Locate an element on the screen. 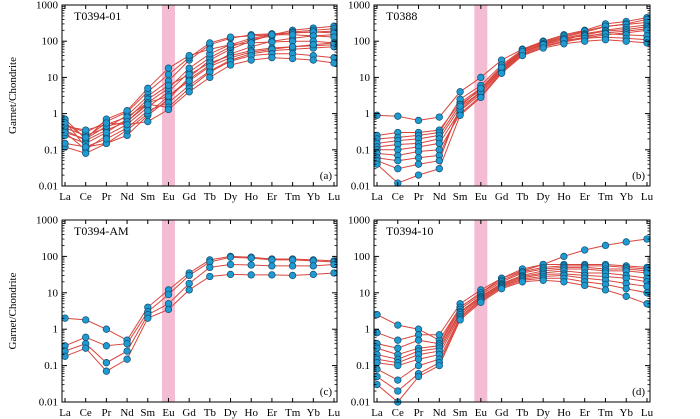 This screenshot has width=700, height=419. data-point-s12-Tb is located at coordinates (210, 77).